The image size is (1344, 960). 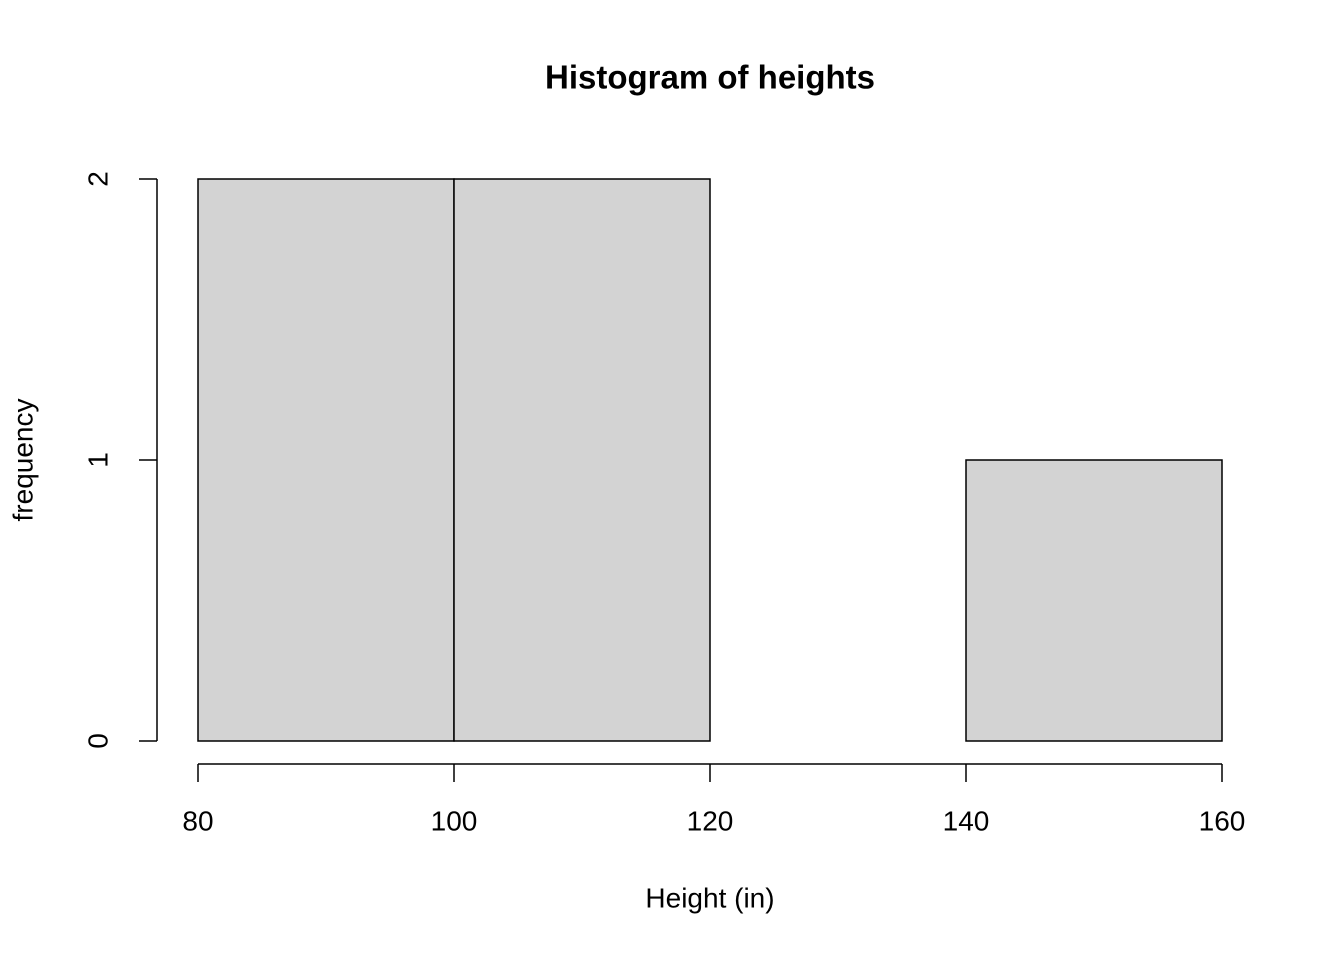 What do you see at coordinates (454, 820) in the screenshot?
I see `x-tick-label: 100` at bounding box center [454, 820].